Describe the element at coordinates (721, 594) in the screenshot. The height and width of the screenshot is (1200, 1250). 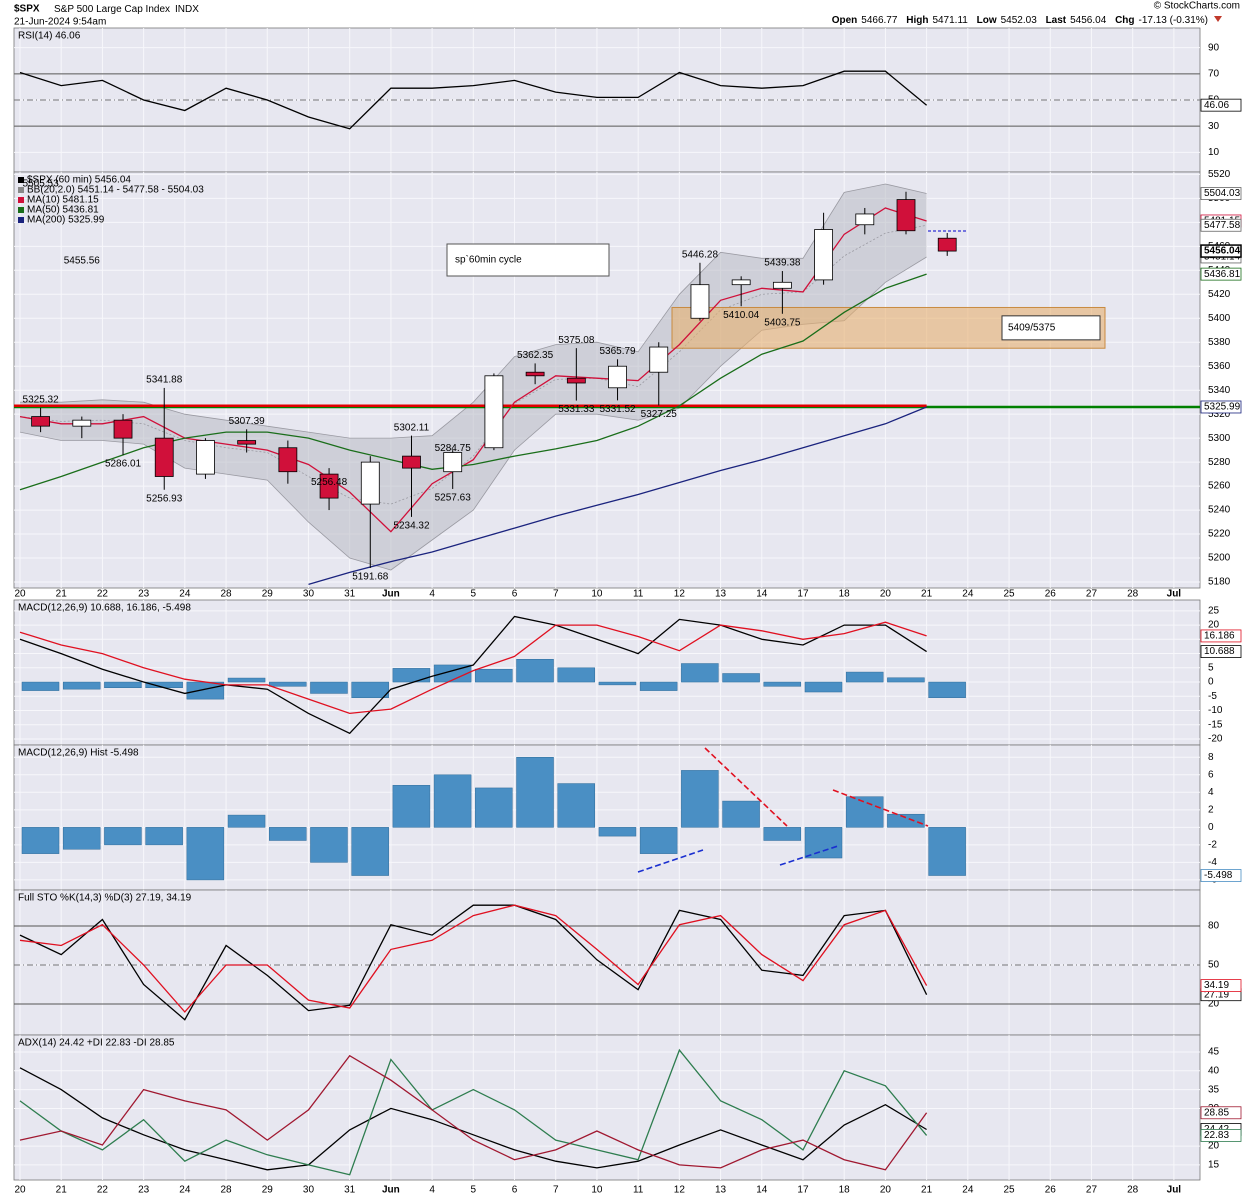
I see `x-tick-label: 13` at that location.